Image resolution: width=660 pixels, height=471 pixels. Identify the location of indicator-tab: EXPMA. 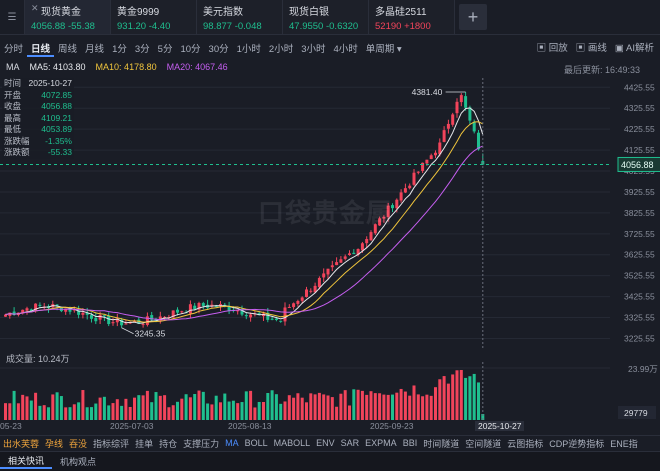
(381, 443).